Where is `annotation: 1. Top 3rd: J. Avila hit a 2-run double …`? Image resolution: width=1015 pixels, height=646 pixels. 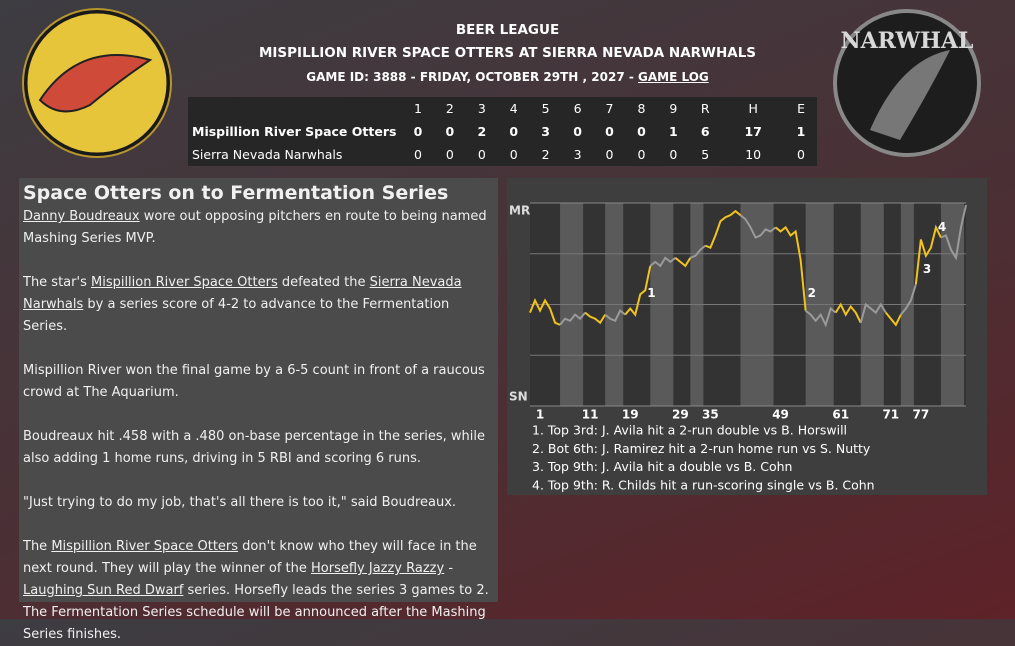 annotation: 1. Top 3rd: J. Avila hit a 2-run double … is located at coordinates (689, 430).